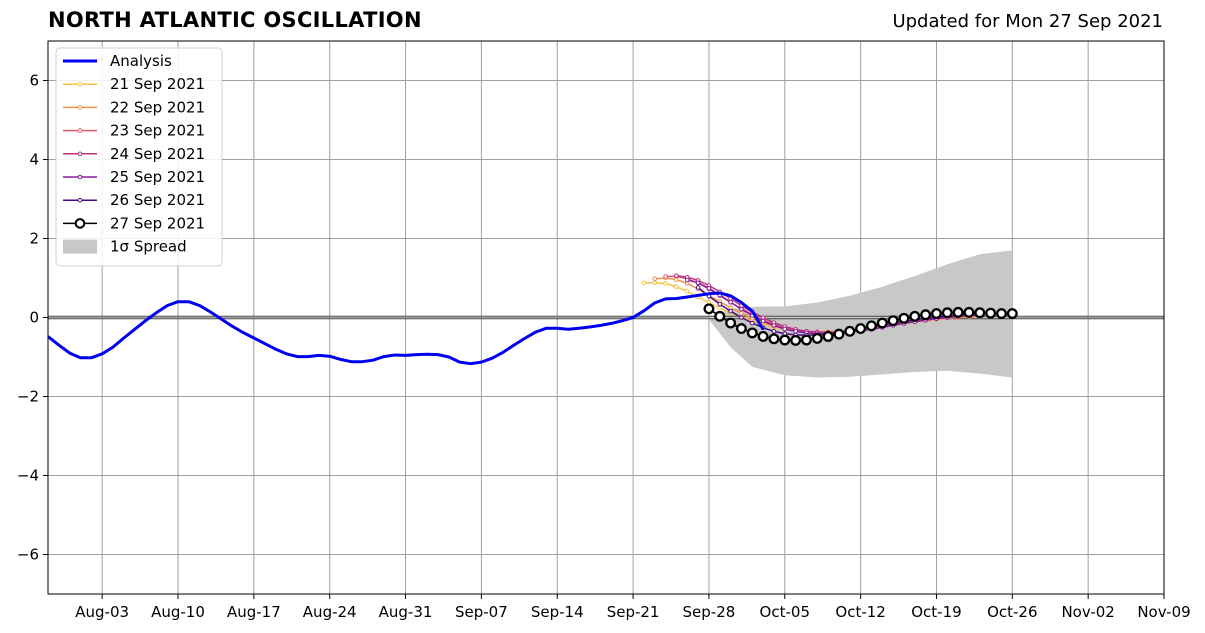  What do you see at coordinates (1012, 612) in the screenshot?
I see `x-tick-label: Oct-26` at bounding box center [1012, 612].